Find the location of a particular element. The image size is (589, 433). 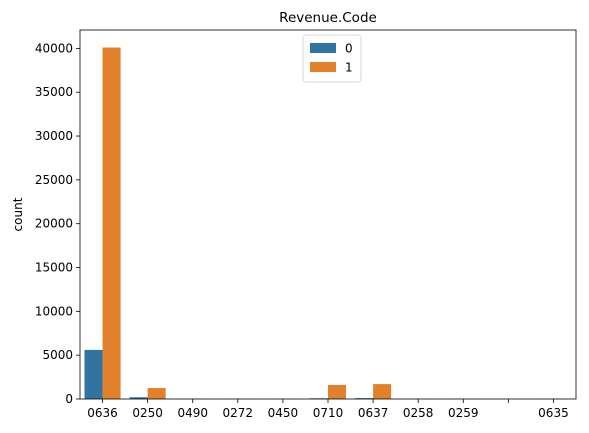

y-tick-label: 20000 is located at coordinates (54, 224).